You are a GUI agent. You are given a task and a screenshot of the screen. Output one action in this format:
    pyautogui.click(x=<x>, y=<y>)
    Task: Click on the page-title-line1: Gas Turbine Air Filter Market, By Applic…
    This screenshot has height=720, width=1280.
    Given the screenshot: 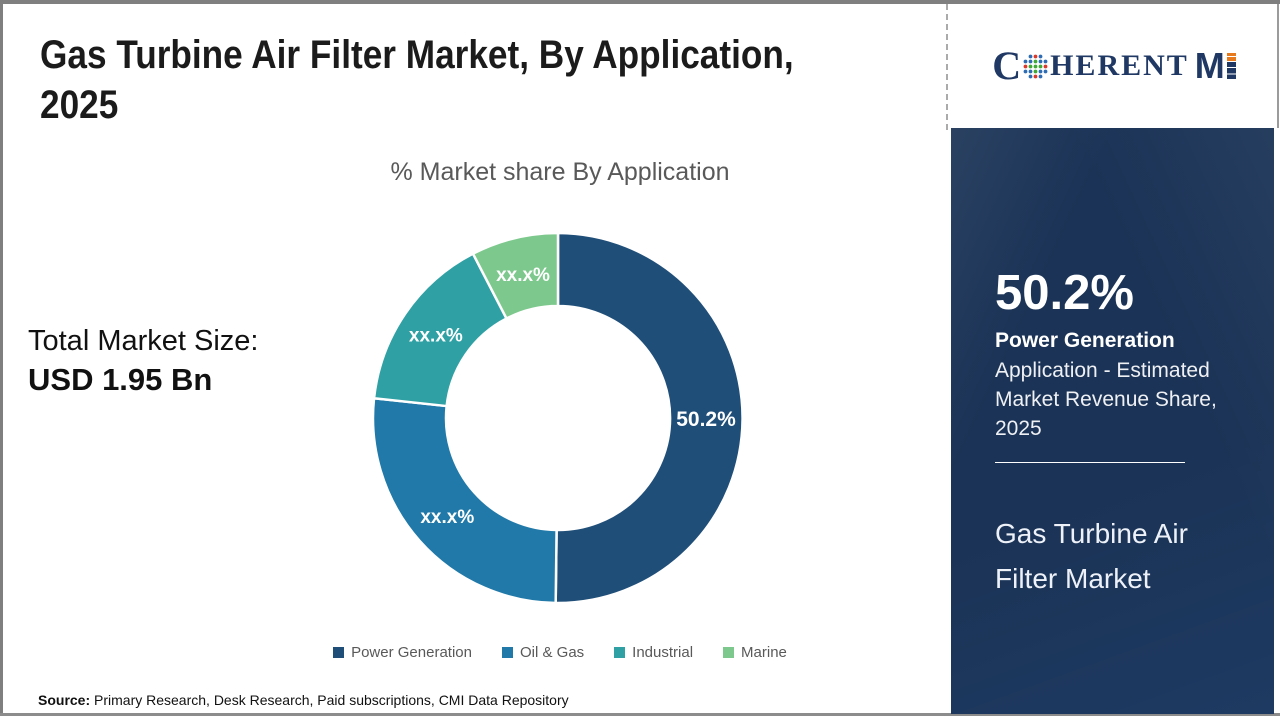 What is the action you would take?
    pyautogui.click(x=417, y=55)
    